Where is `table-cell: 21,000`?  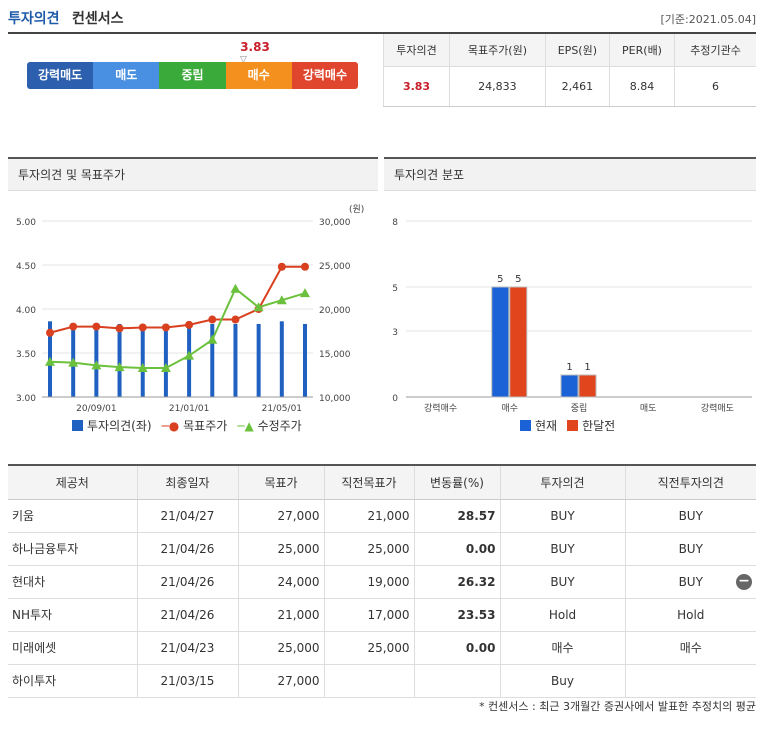
table-cell: 21,000 is located at coordinates (369, 516).